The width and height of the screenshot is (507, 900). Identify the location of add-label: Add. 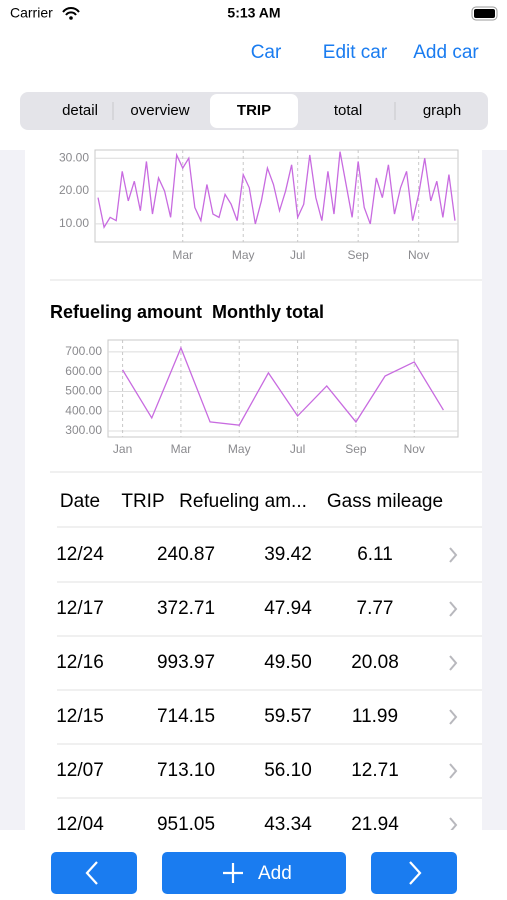
(275, 873).